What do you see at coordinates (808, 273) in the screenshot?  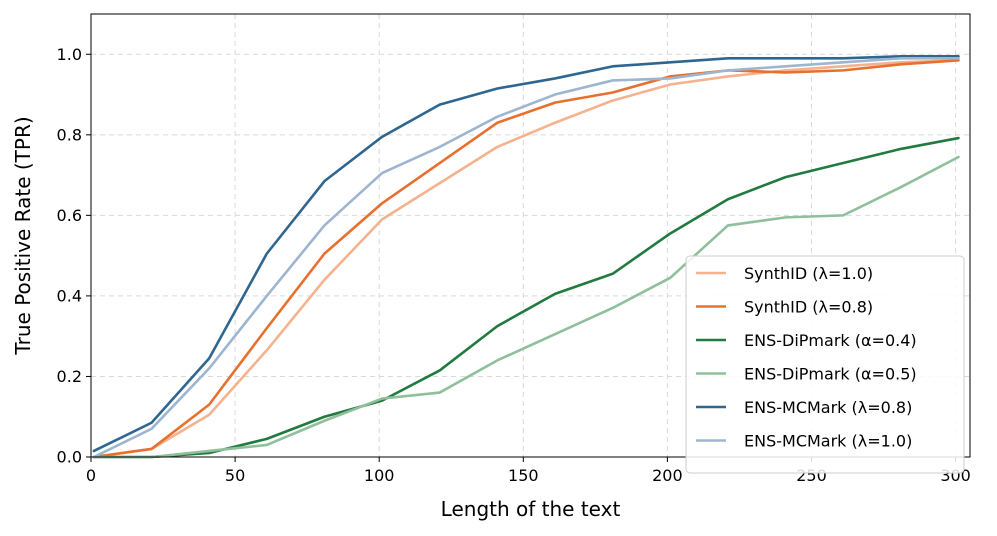 I see `legend-label-0: SynthID (λ=1.0)` at bounding box center [808, 273].